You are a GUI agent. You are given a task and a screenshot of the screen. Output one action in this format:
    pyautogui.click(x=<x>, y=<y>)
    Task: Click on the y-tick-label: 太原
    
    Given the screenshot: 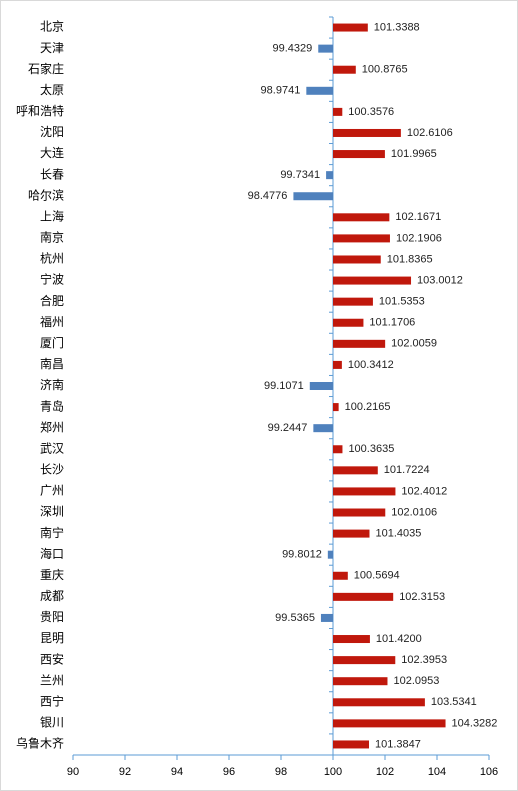 What is the action you would take?
    pyautogui.click(x=52, y=89)
    